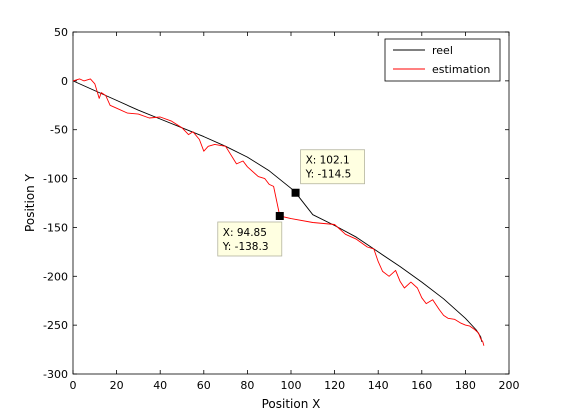  I want to click on x-tick-label: 180, so click(465, 385).